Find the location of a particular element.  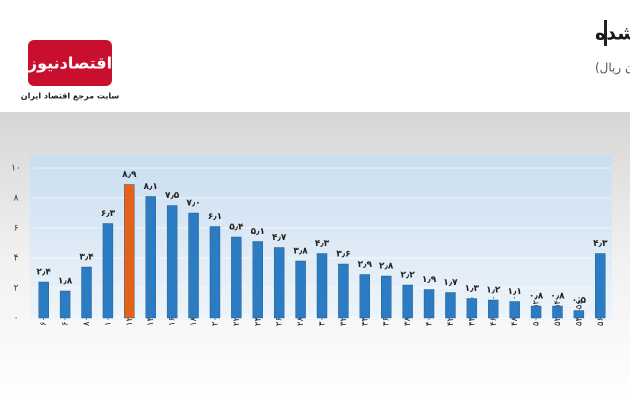

data-label: ۷٫۰ is located at coordinates (193, 204).